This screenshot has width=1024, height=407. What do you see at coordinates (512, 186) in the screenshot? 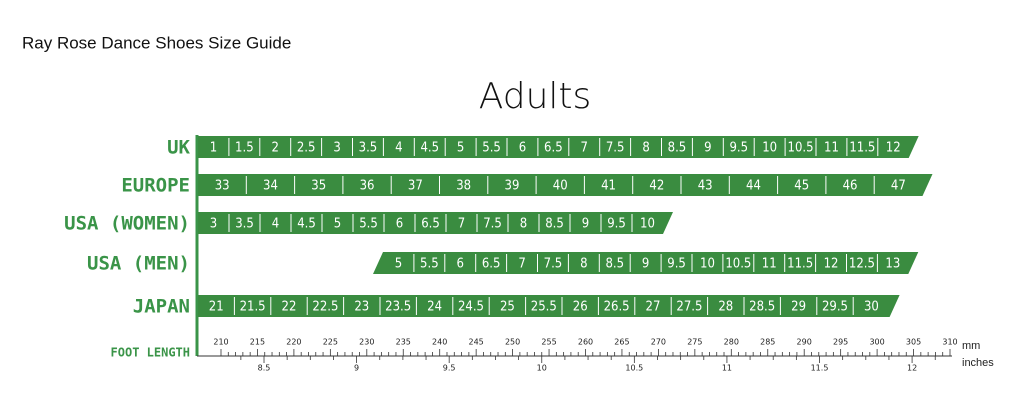
I see `size-cell: 39` at bounding box center [512, 186].